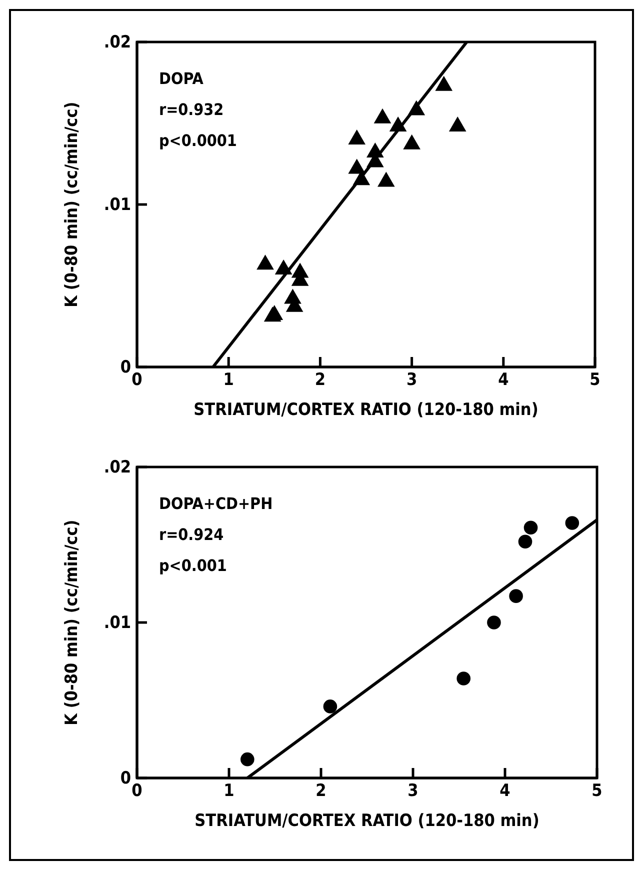 This screenshot has height=870, width=643. Describe the element at coordinates (181, 78) in the screenshot. I see `annotation: DOPA` at that location.